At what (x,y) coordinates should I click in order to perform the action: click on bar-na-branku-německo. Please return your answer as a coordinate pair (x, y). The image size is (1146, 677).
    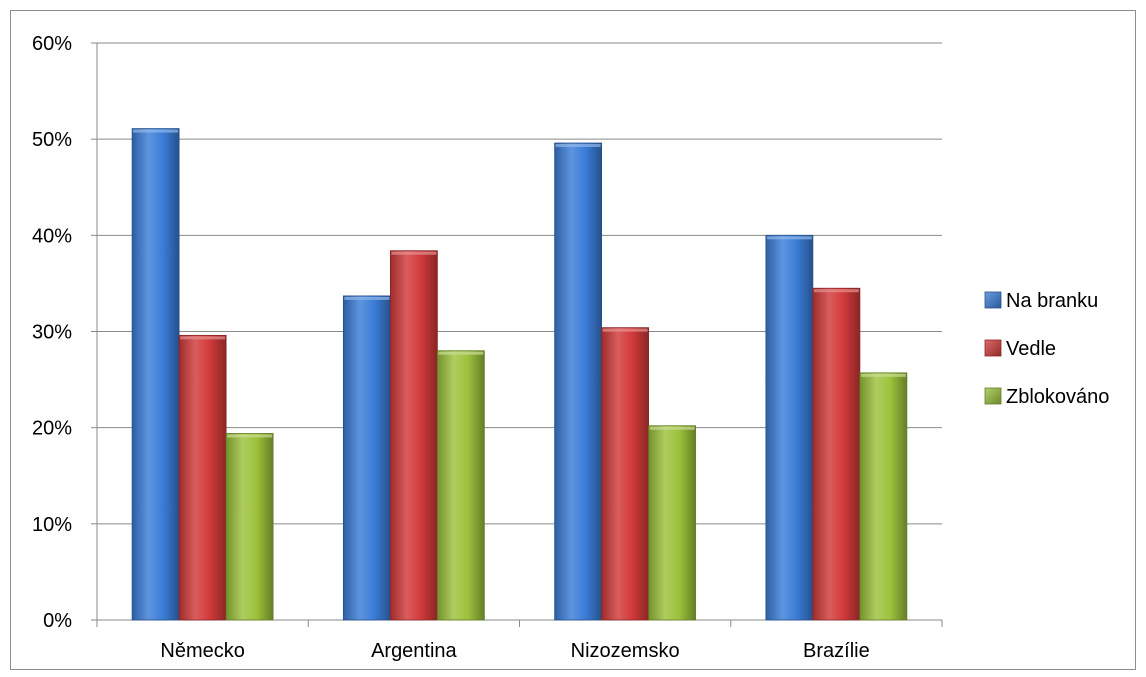
    Looking at the image, I should click on (155, 374).